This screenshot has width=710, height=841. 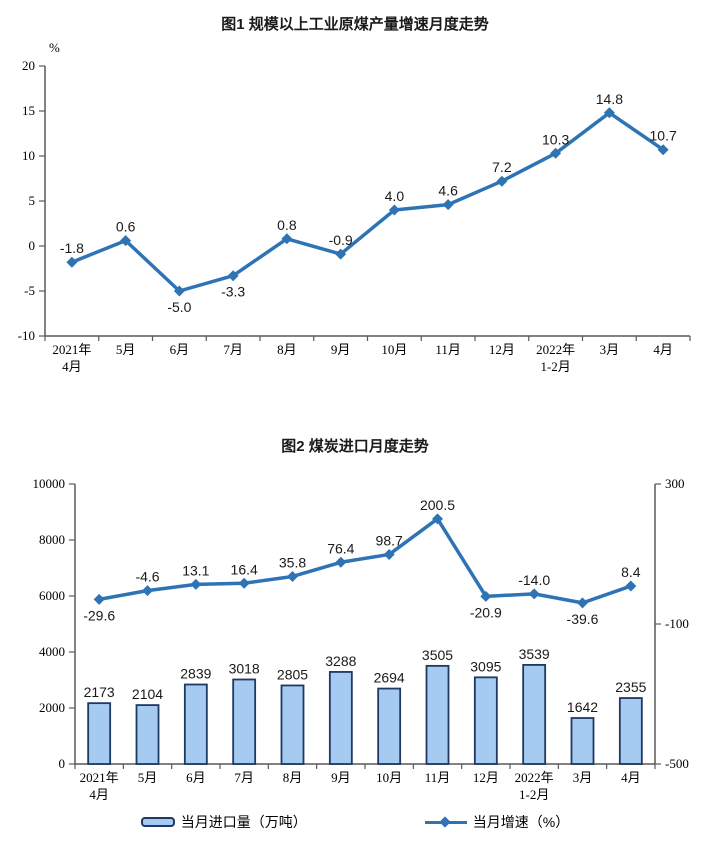 I want to click on data-label: 8.4, so click(x=631, y=572).